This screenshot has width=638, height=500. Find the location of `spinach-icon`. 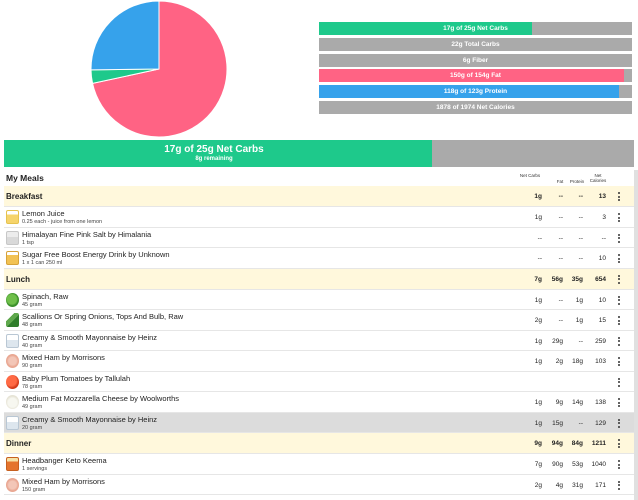

spinach-icon is located at coordinates (12, 299).